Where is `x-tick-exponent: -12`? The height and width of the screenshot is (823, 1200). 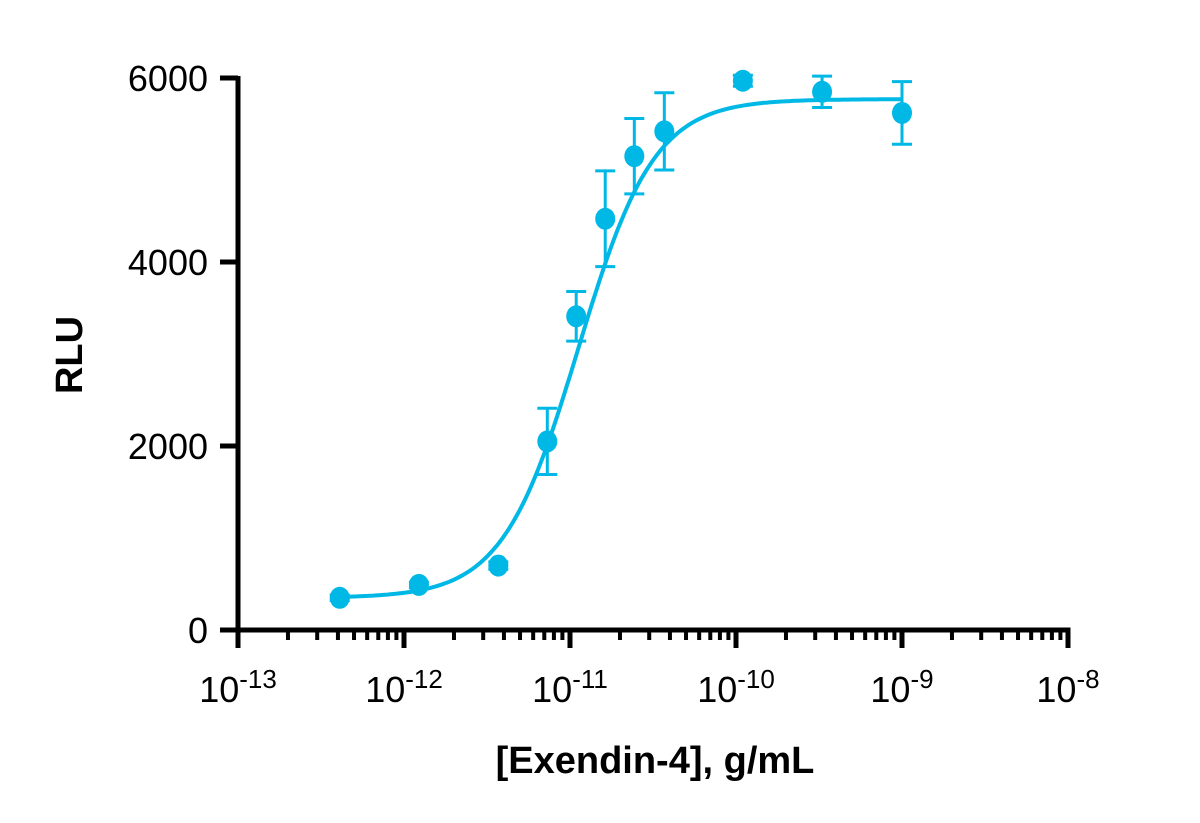 x-tick-exponent: -12 is located at coordinates (424, 679).